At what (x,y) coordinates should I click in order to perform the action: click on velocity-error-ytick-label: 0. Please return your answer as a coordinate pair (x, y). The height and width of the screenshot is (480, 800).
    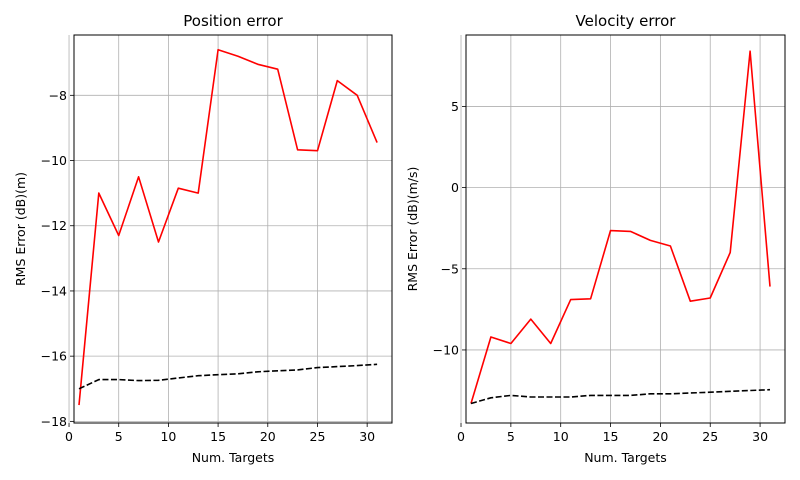
    Looking at the image, I should click on (455, 187).